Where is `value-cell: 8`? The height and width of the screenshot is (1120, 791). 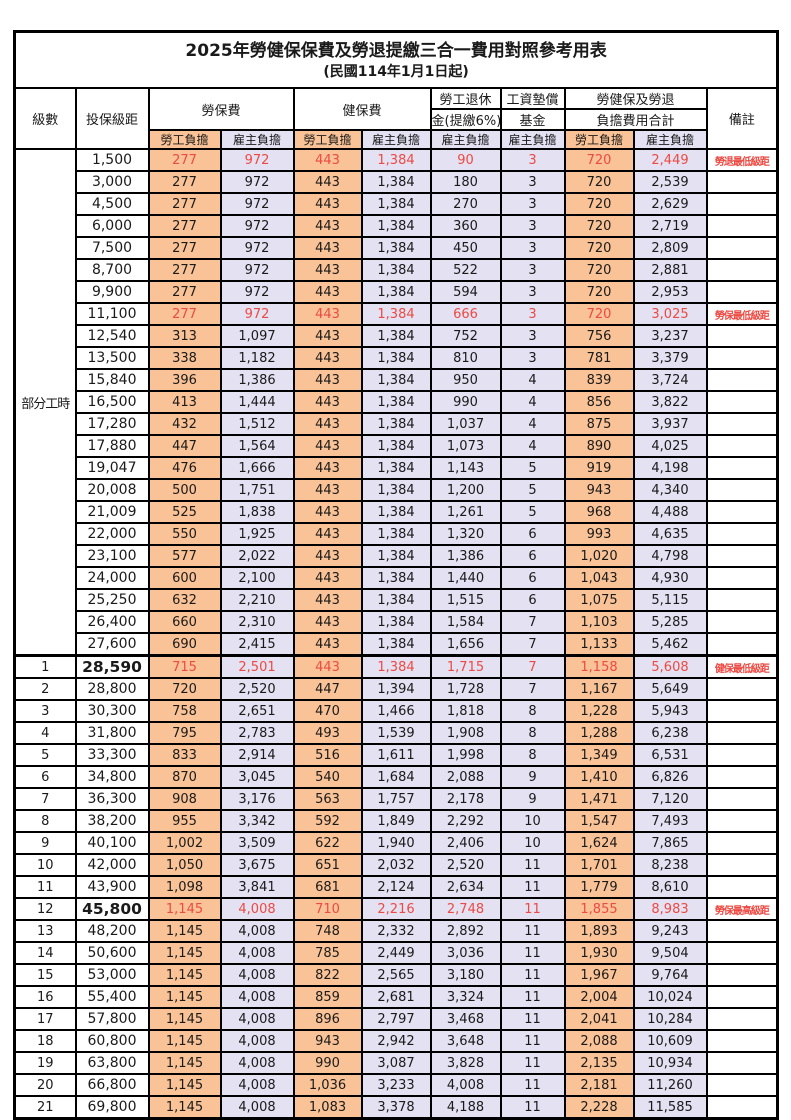 value-cell: 8 is located at coordinates (532, 711).